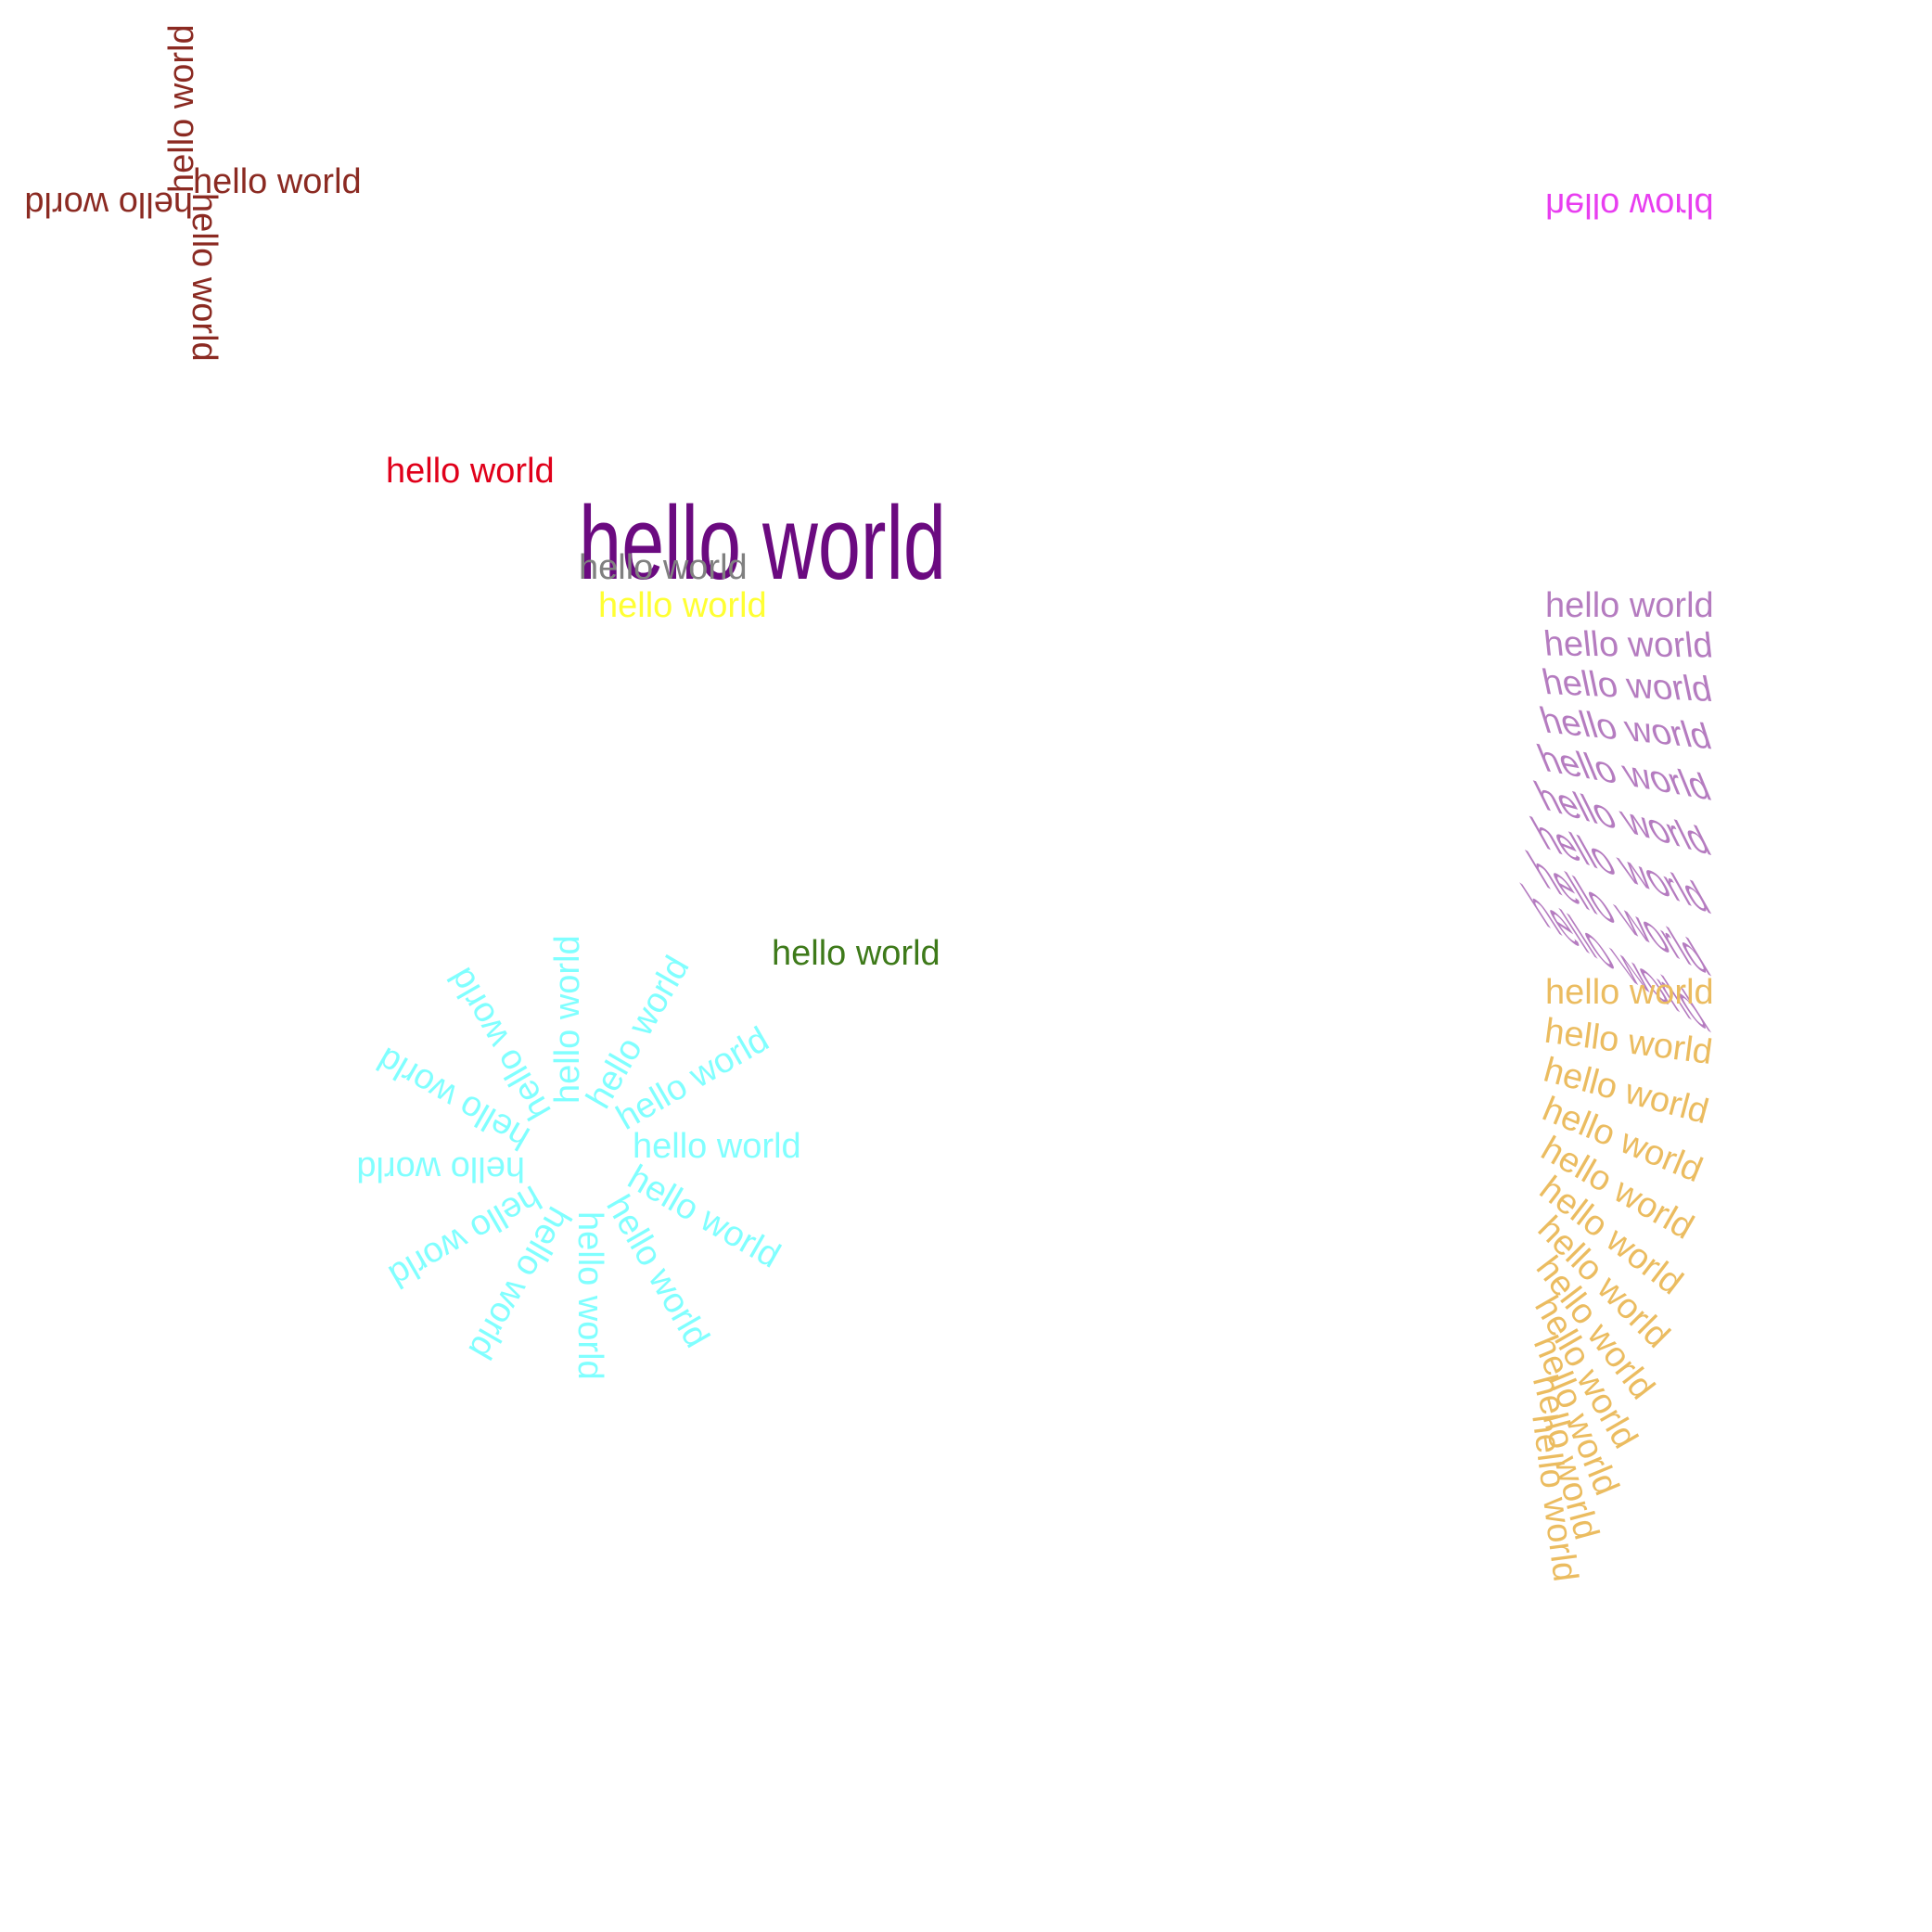 This screenshot has height=1932, width=1932. Describe the element at coordinates (762, 543) in the screenshot. I see `large-purple-text: hello world` at that location.